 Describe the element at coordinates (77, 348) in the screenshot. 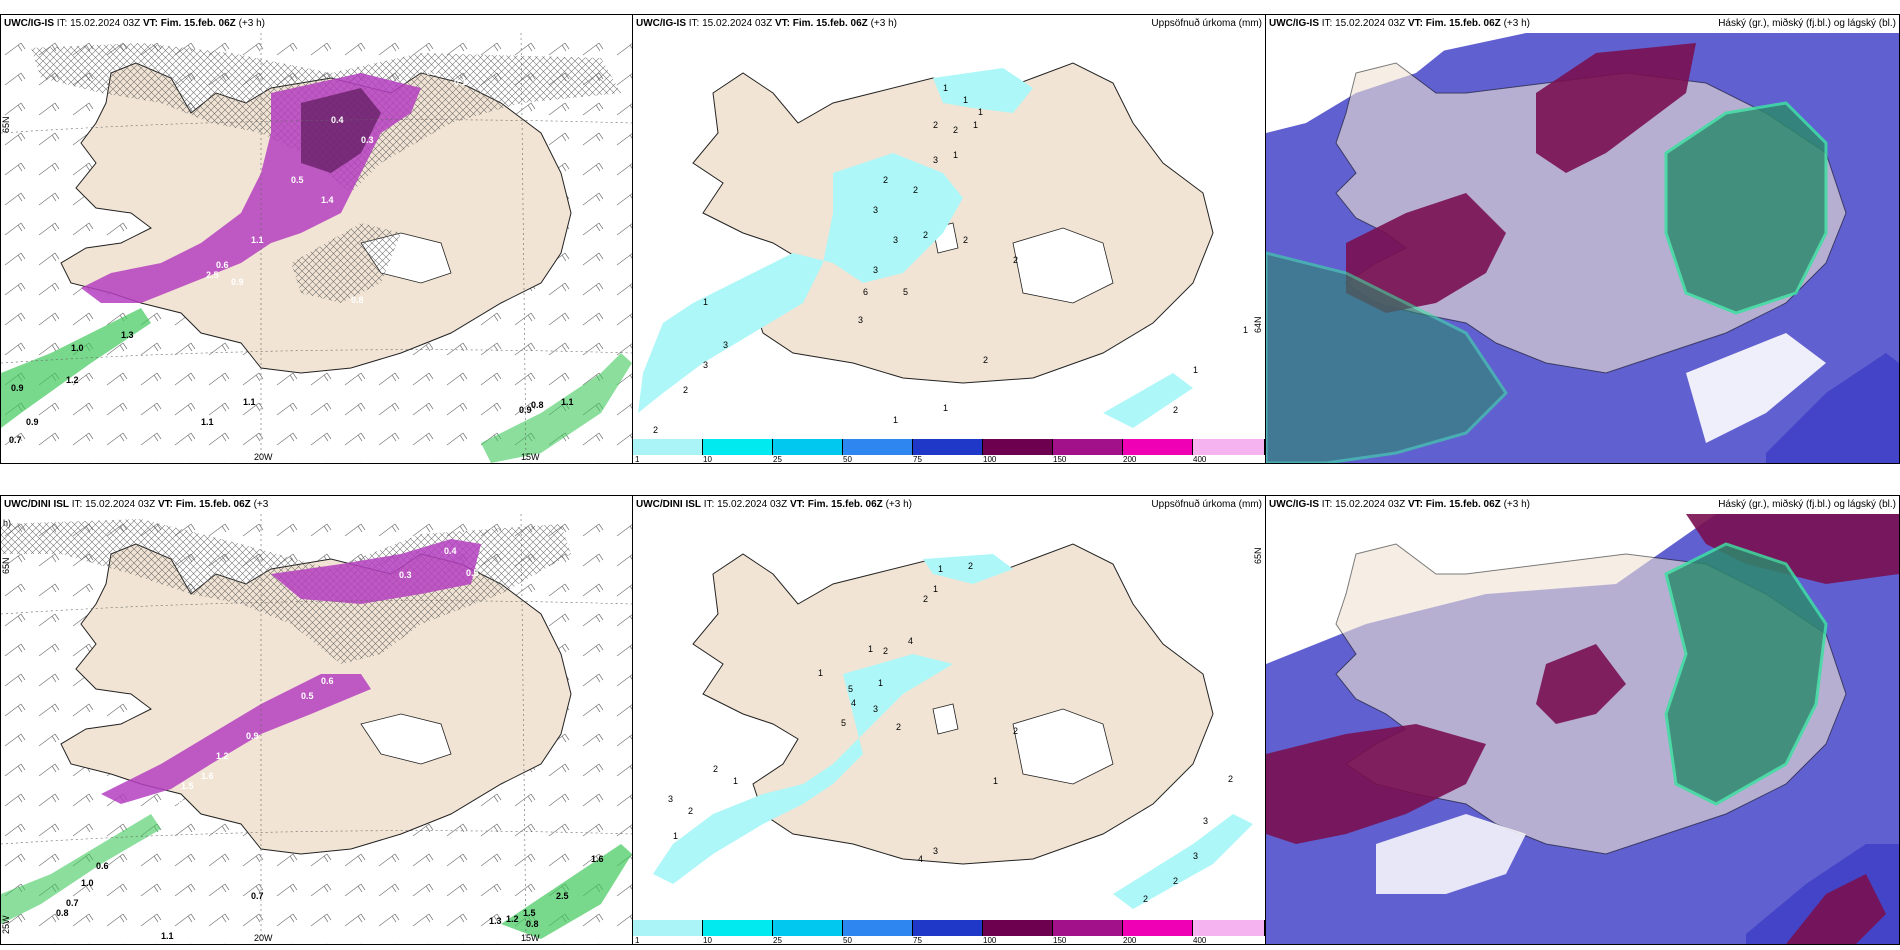

I see `value-label: 1.0` at that location.